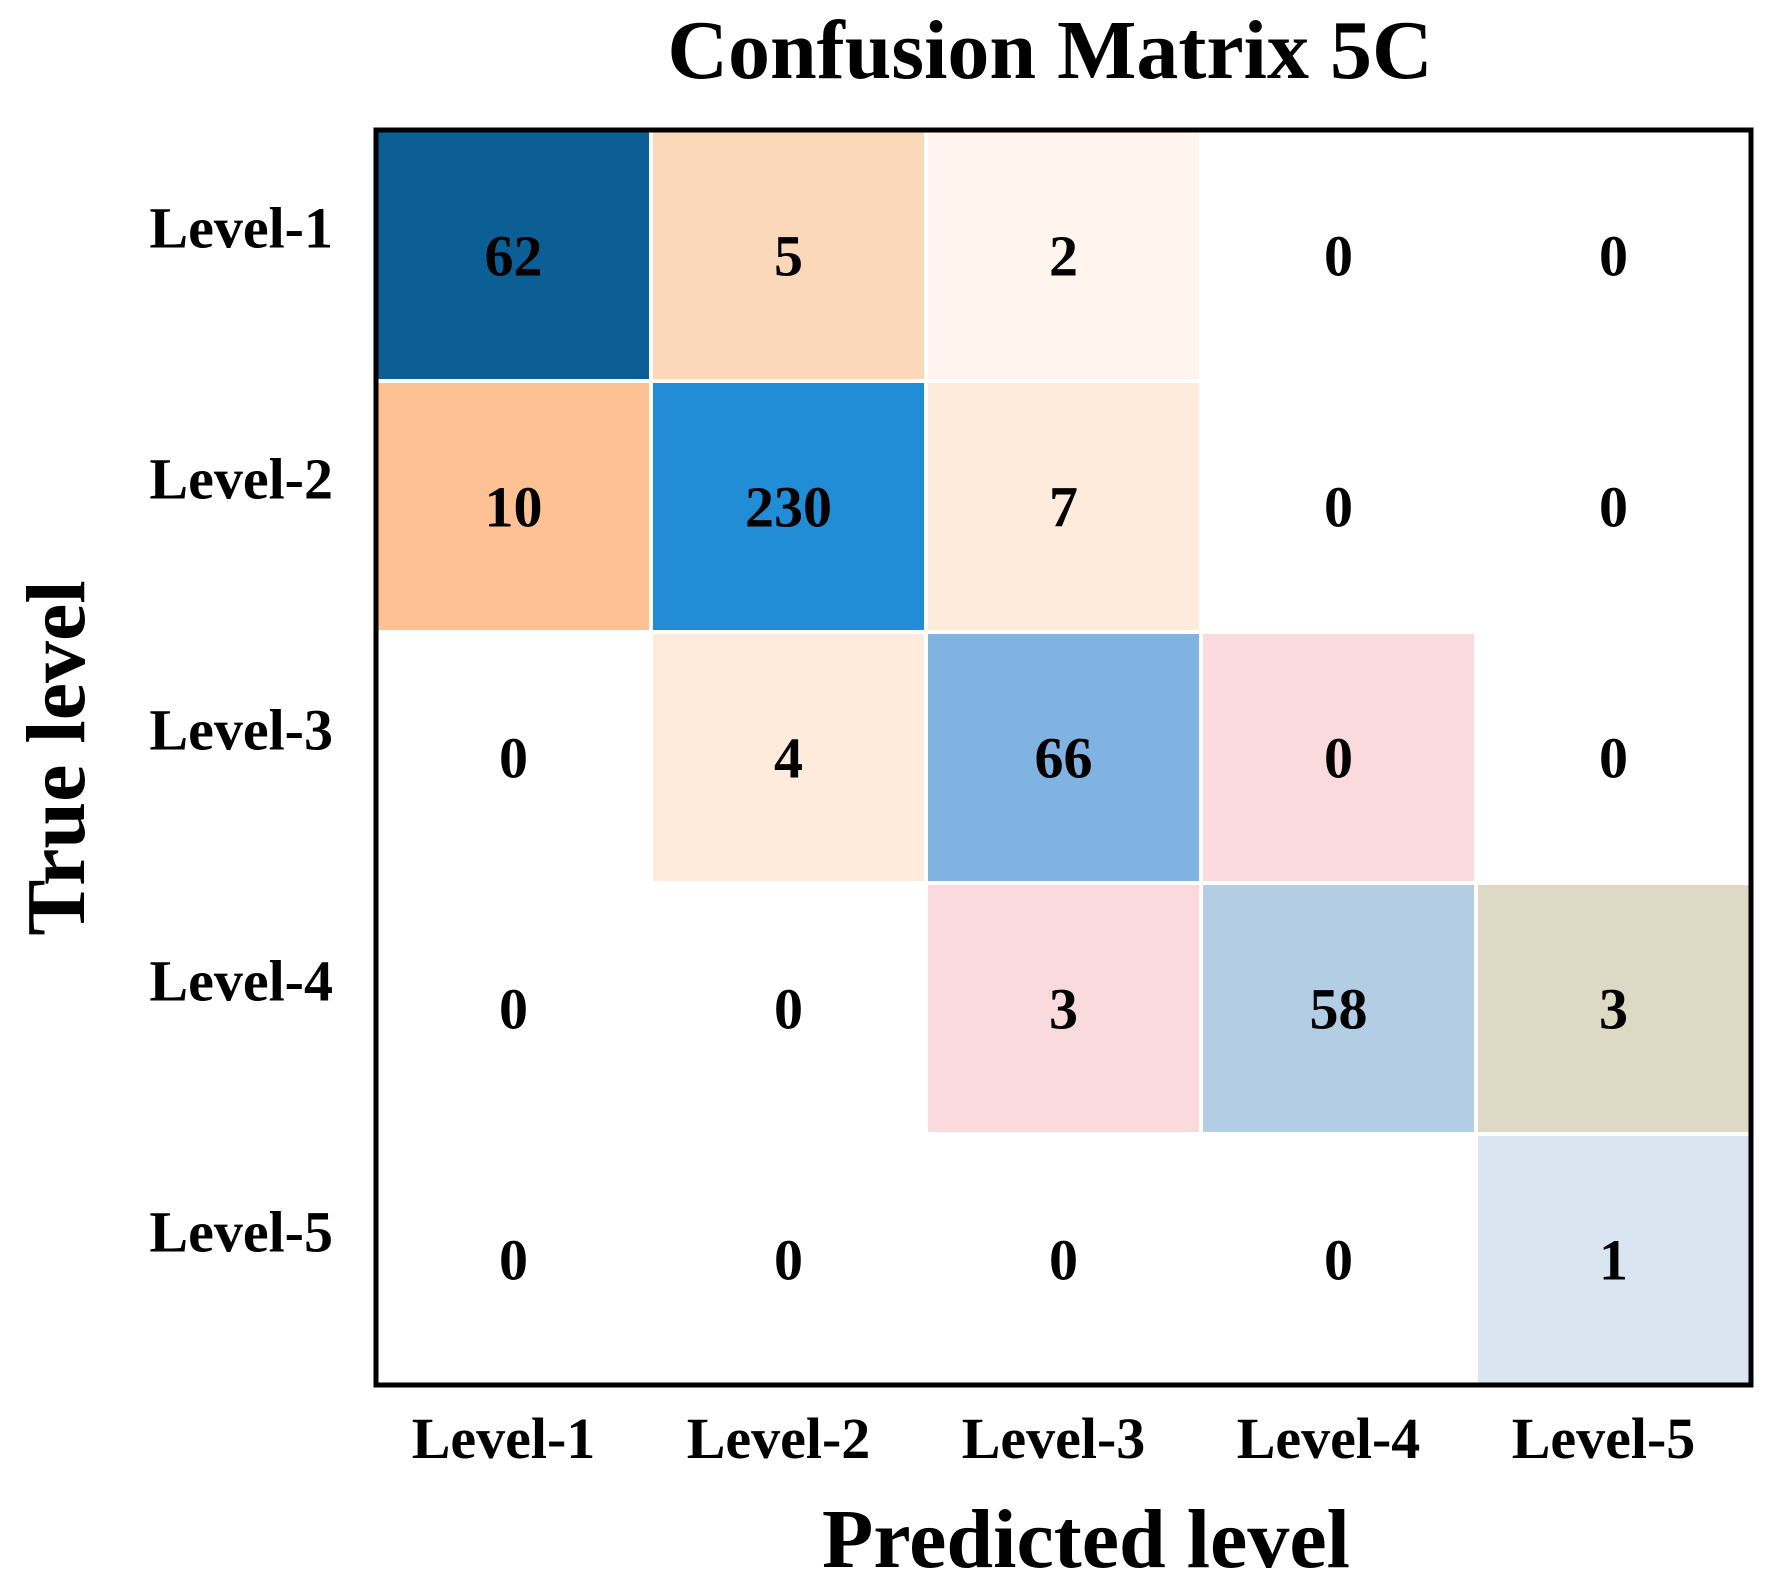 This screenshot has width=1776, height=1589. I want to click on heatmap-cell-r4-c4, so click(1338, 1008).